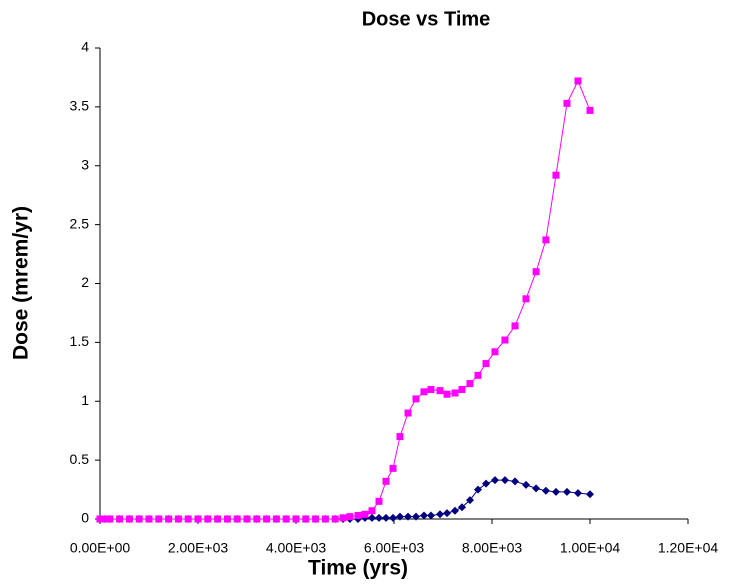 Image resolution: width=732 pixels, height=585 pixels. I want to click on y-tick-label: 2, so click(85, 282).